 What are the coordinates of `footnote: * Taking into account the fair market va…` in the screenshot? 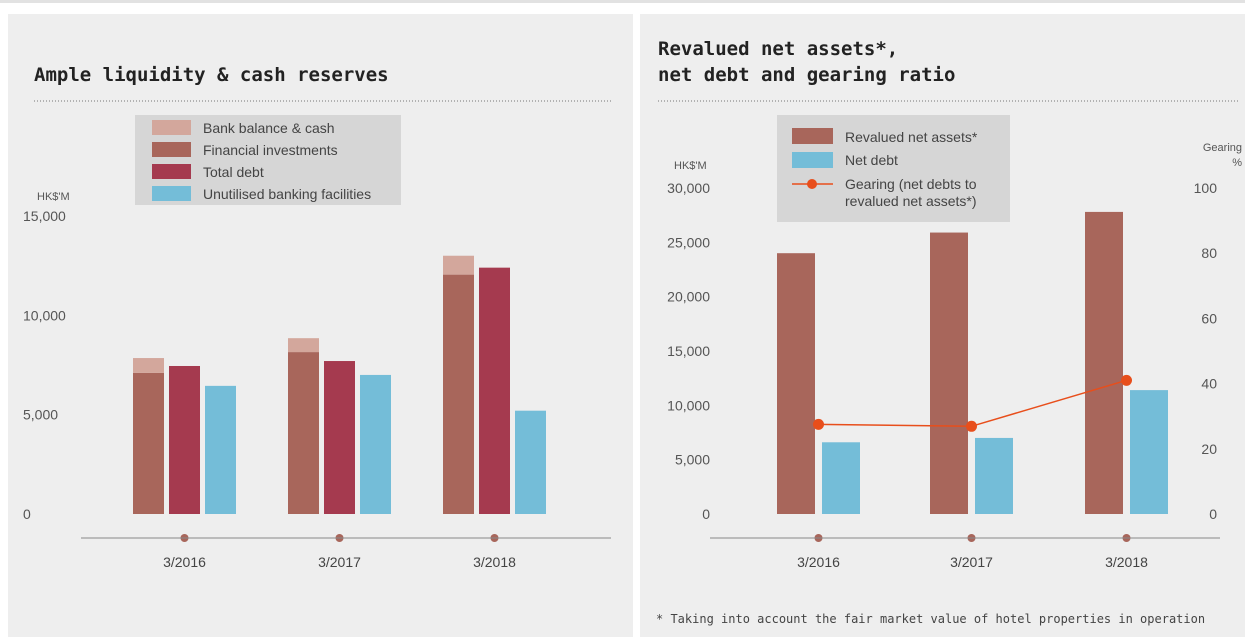 It's located at (930, 619).